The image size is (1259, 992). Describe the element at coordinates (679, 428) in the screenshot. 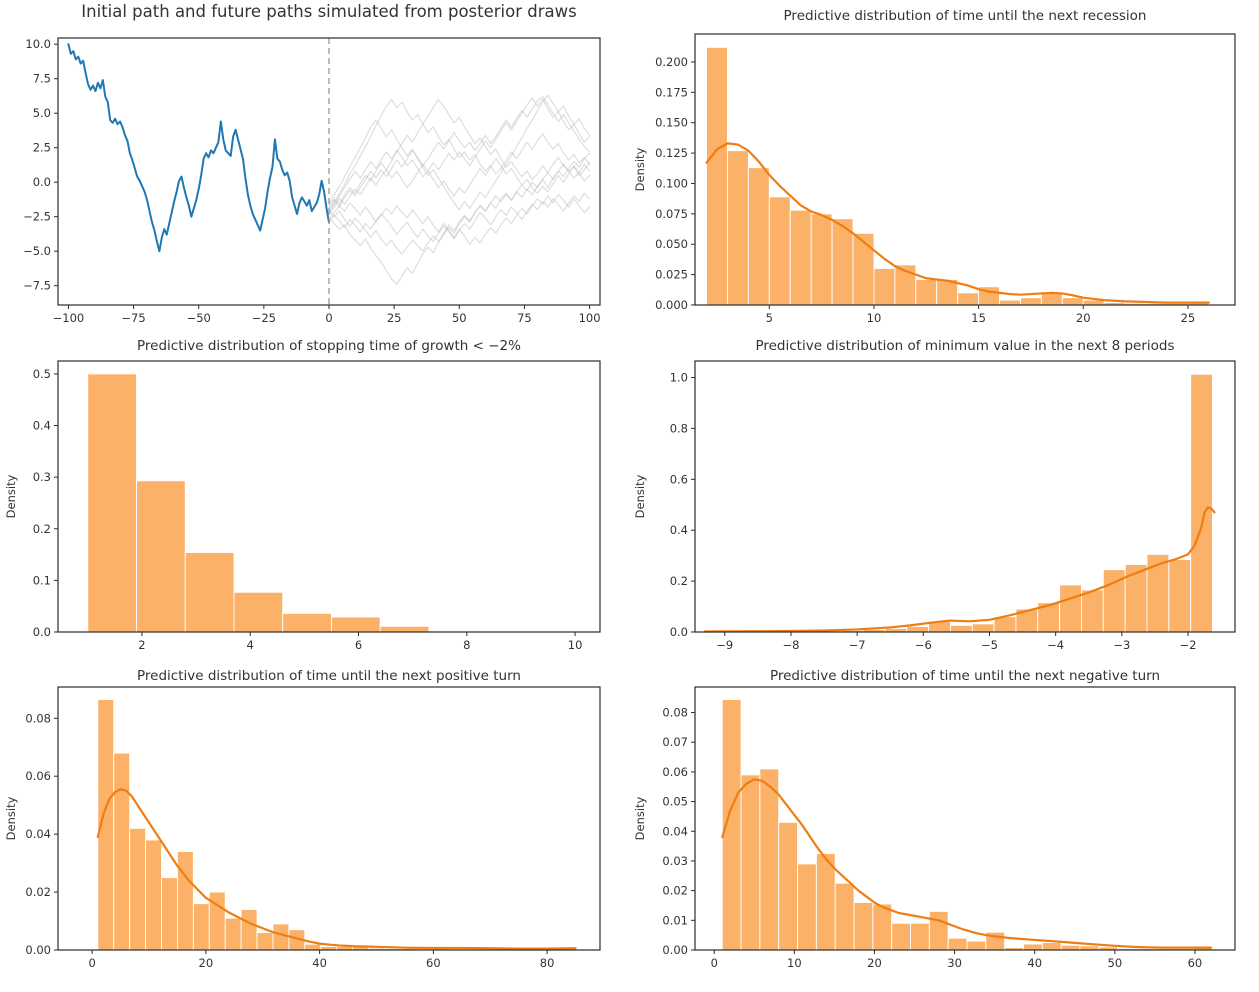

I see `svg-text: 0.8` at that location.